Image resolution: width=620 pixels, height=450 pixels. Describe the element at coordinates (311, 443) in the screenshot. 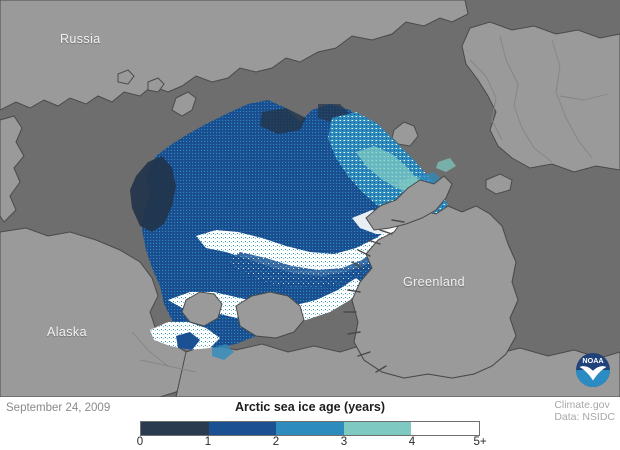

I see `legend-tick-labels: 0 1 2 3 4 5+` at that location.